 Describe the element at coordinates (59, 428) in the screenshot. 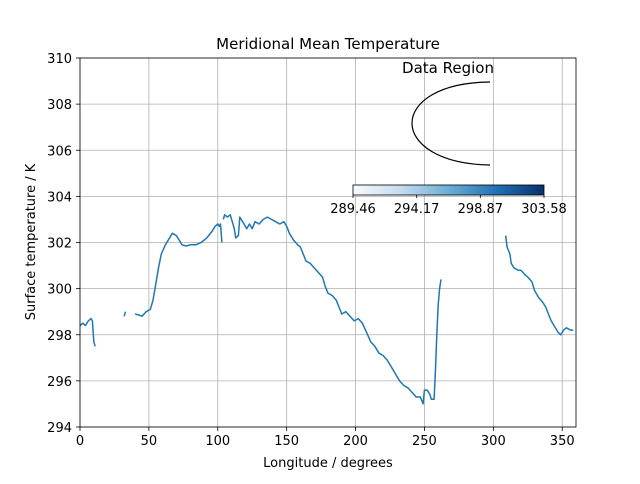

I see `y-tick-label: 294` at that location.